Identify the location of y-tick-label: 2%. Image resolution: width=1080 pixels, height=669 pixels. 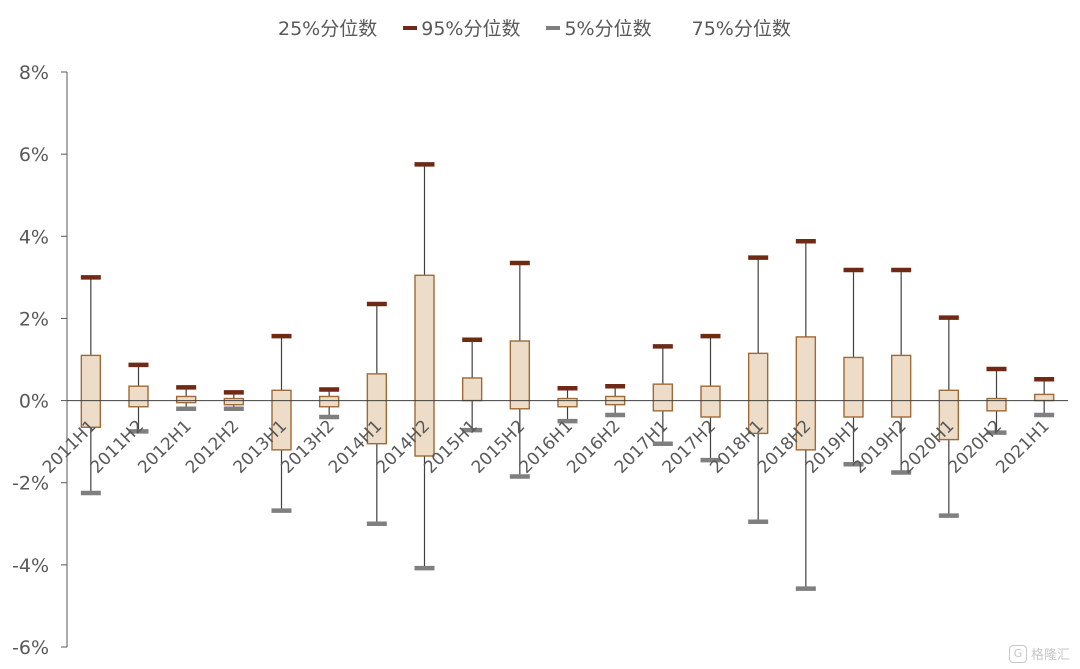
(34, 319).